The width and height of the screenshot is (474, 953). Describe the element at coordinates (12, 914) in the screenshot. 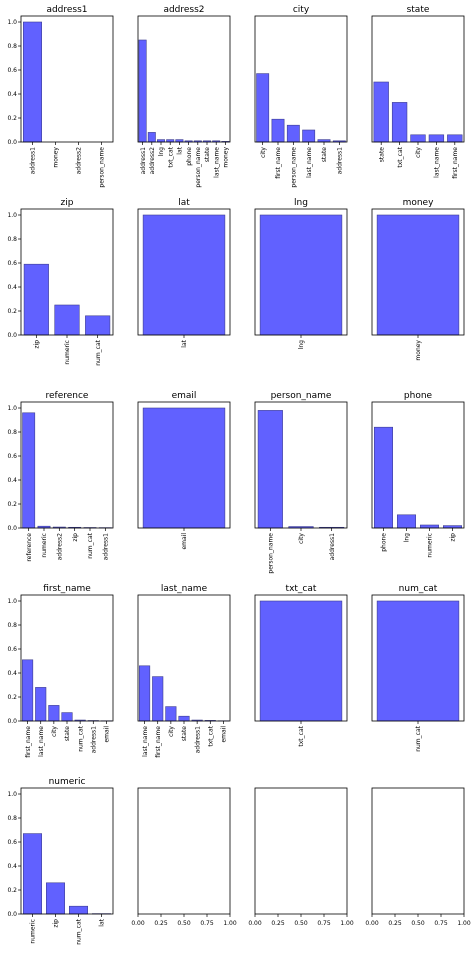

I see `y-tick-label: 0.0` at that location.